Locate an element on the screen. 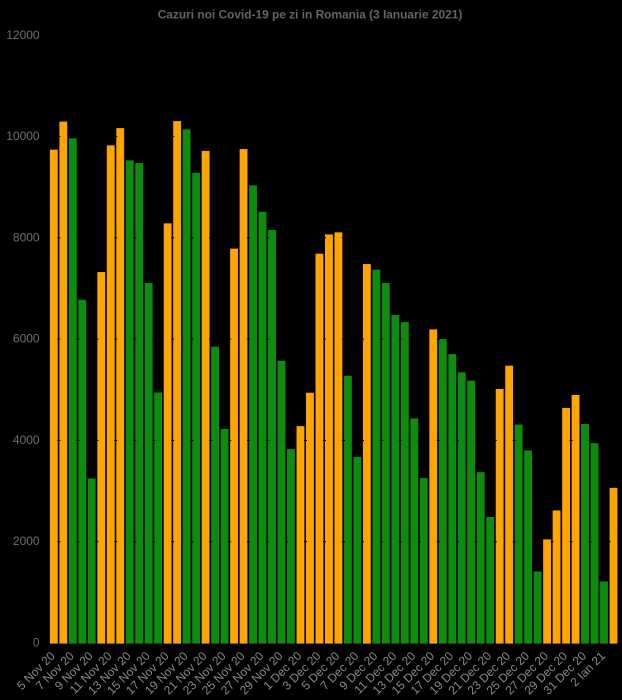 The width and height of the screenshot is (622, 700). svg-text: 8000 is located at coordinates (26, 237).